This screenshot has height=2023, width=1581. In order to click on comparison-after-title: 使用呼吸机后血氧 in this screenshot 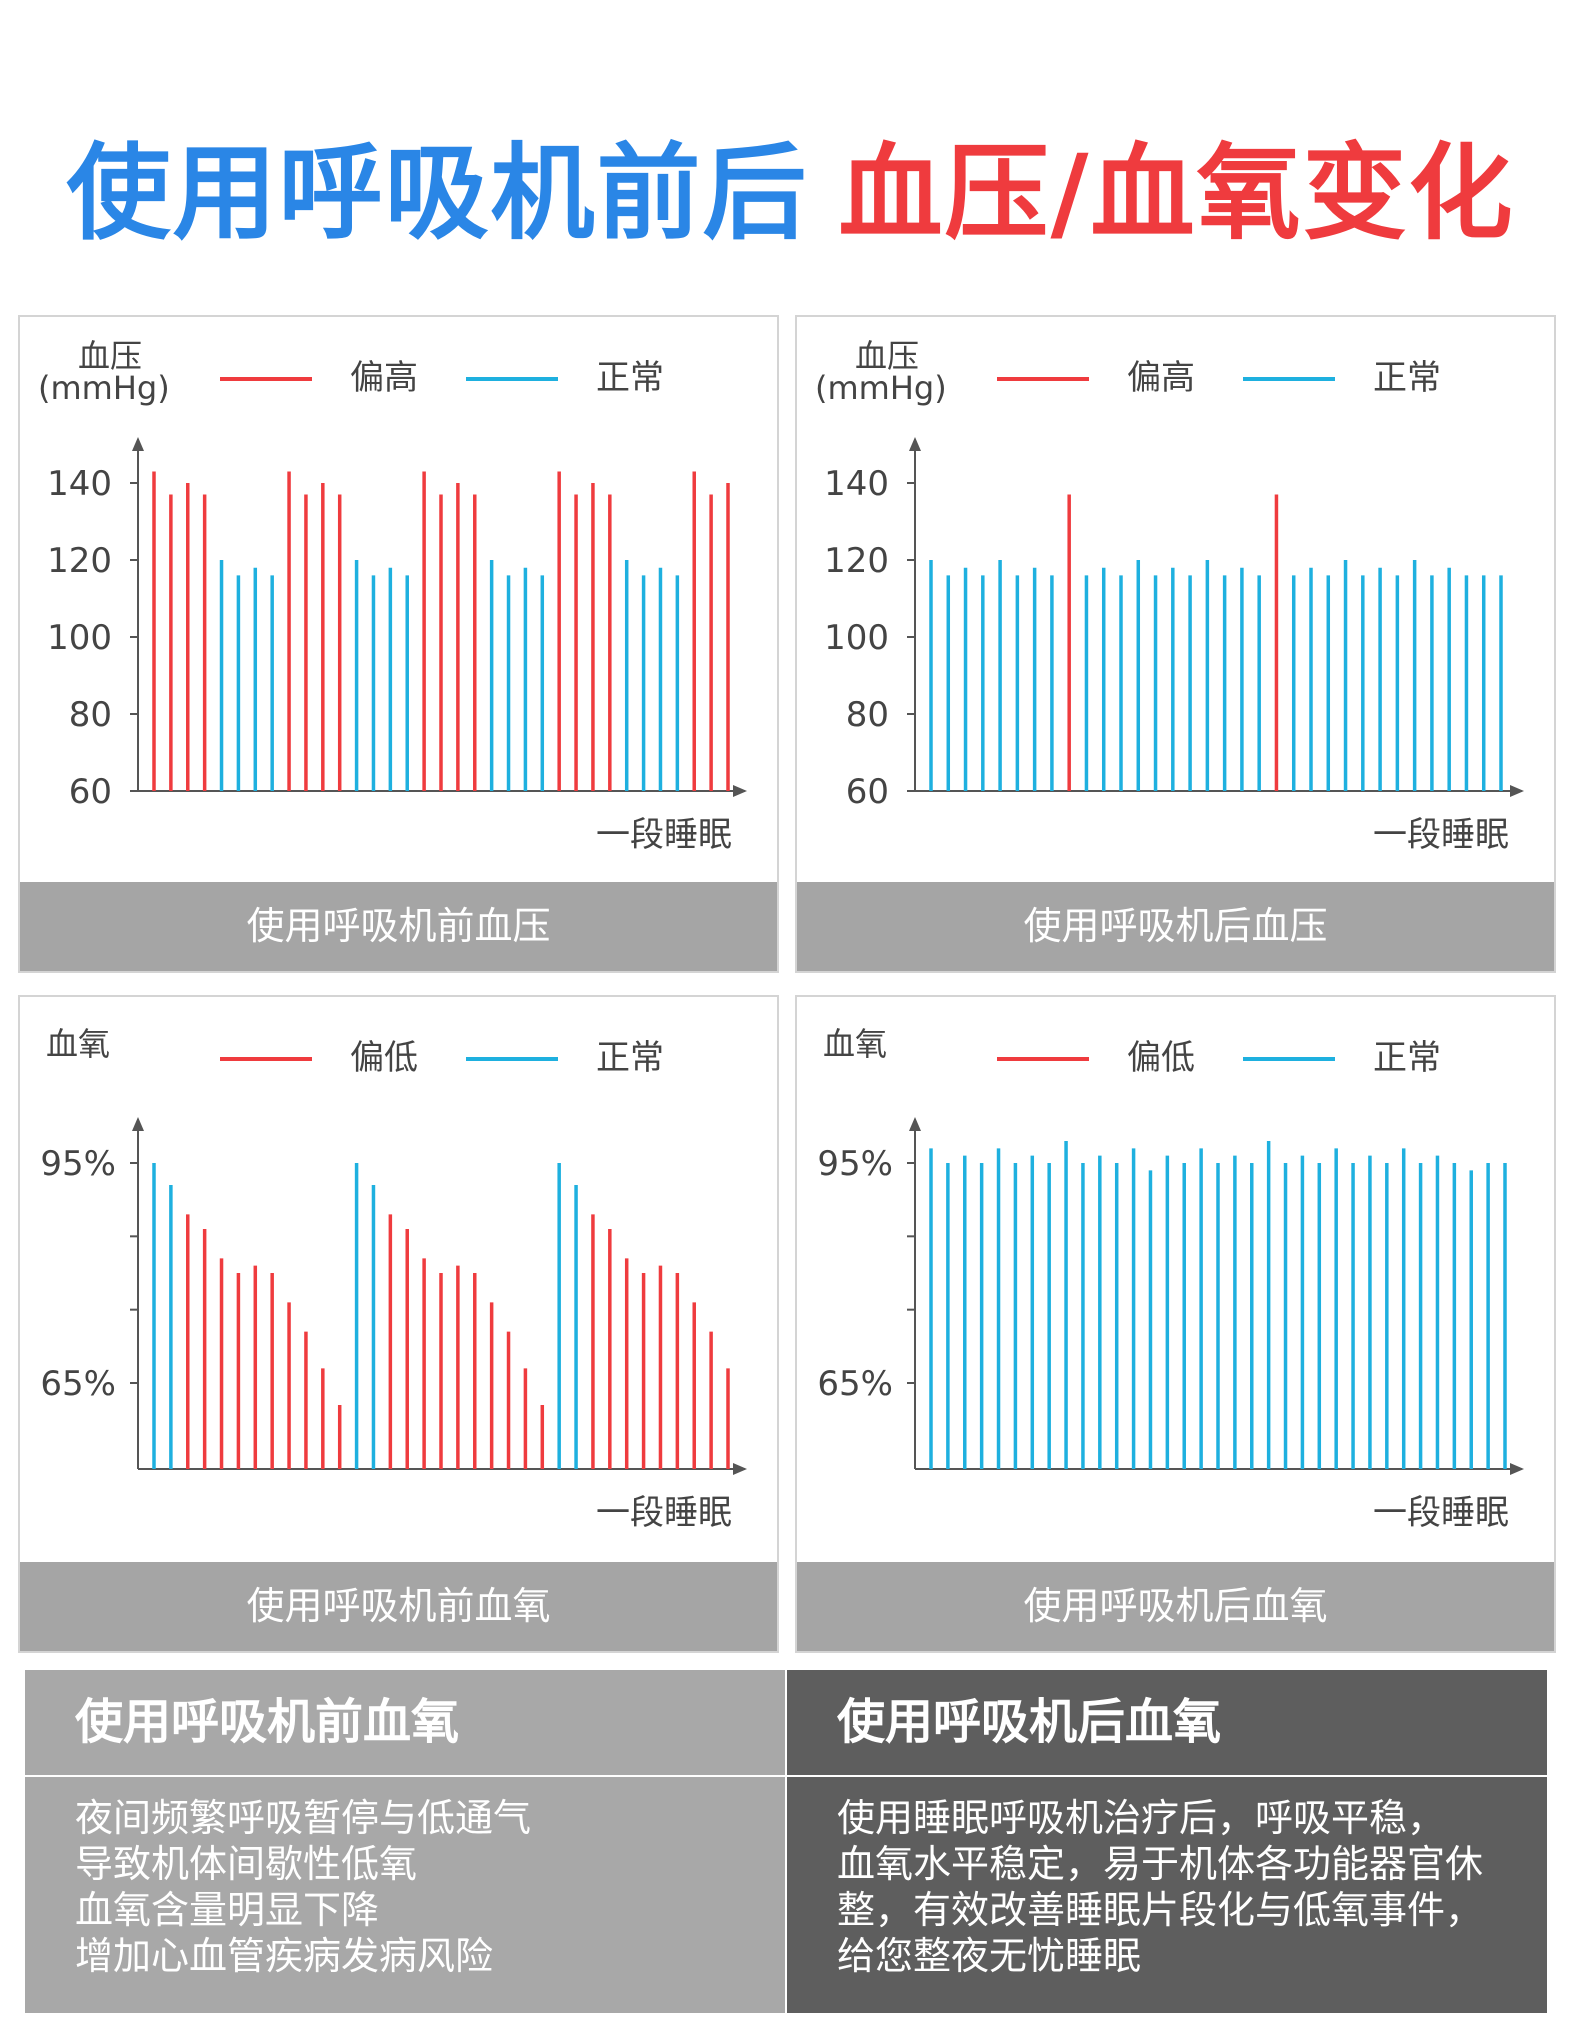, I will do `click(1167, 1722)`.